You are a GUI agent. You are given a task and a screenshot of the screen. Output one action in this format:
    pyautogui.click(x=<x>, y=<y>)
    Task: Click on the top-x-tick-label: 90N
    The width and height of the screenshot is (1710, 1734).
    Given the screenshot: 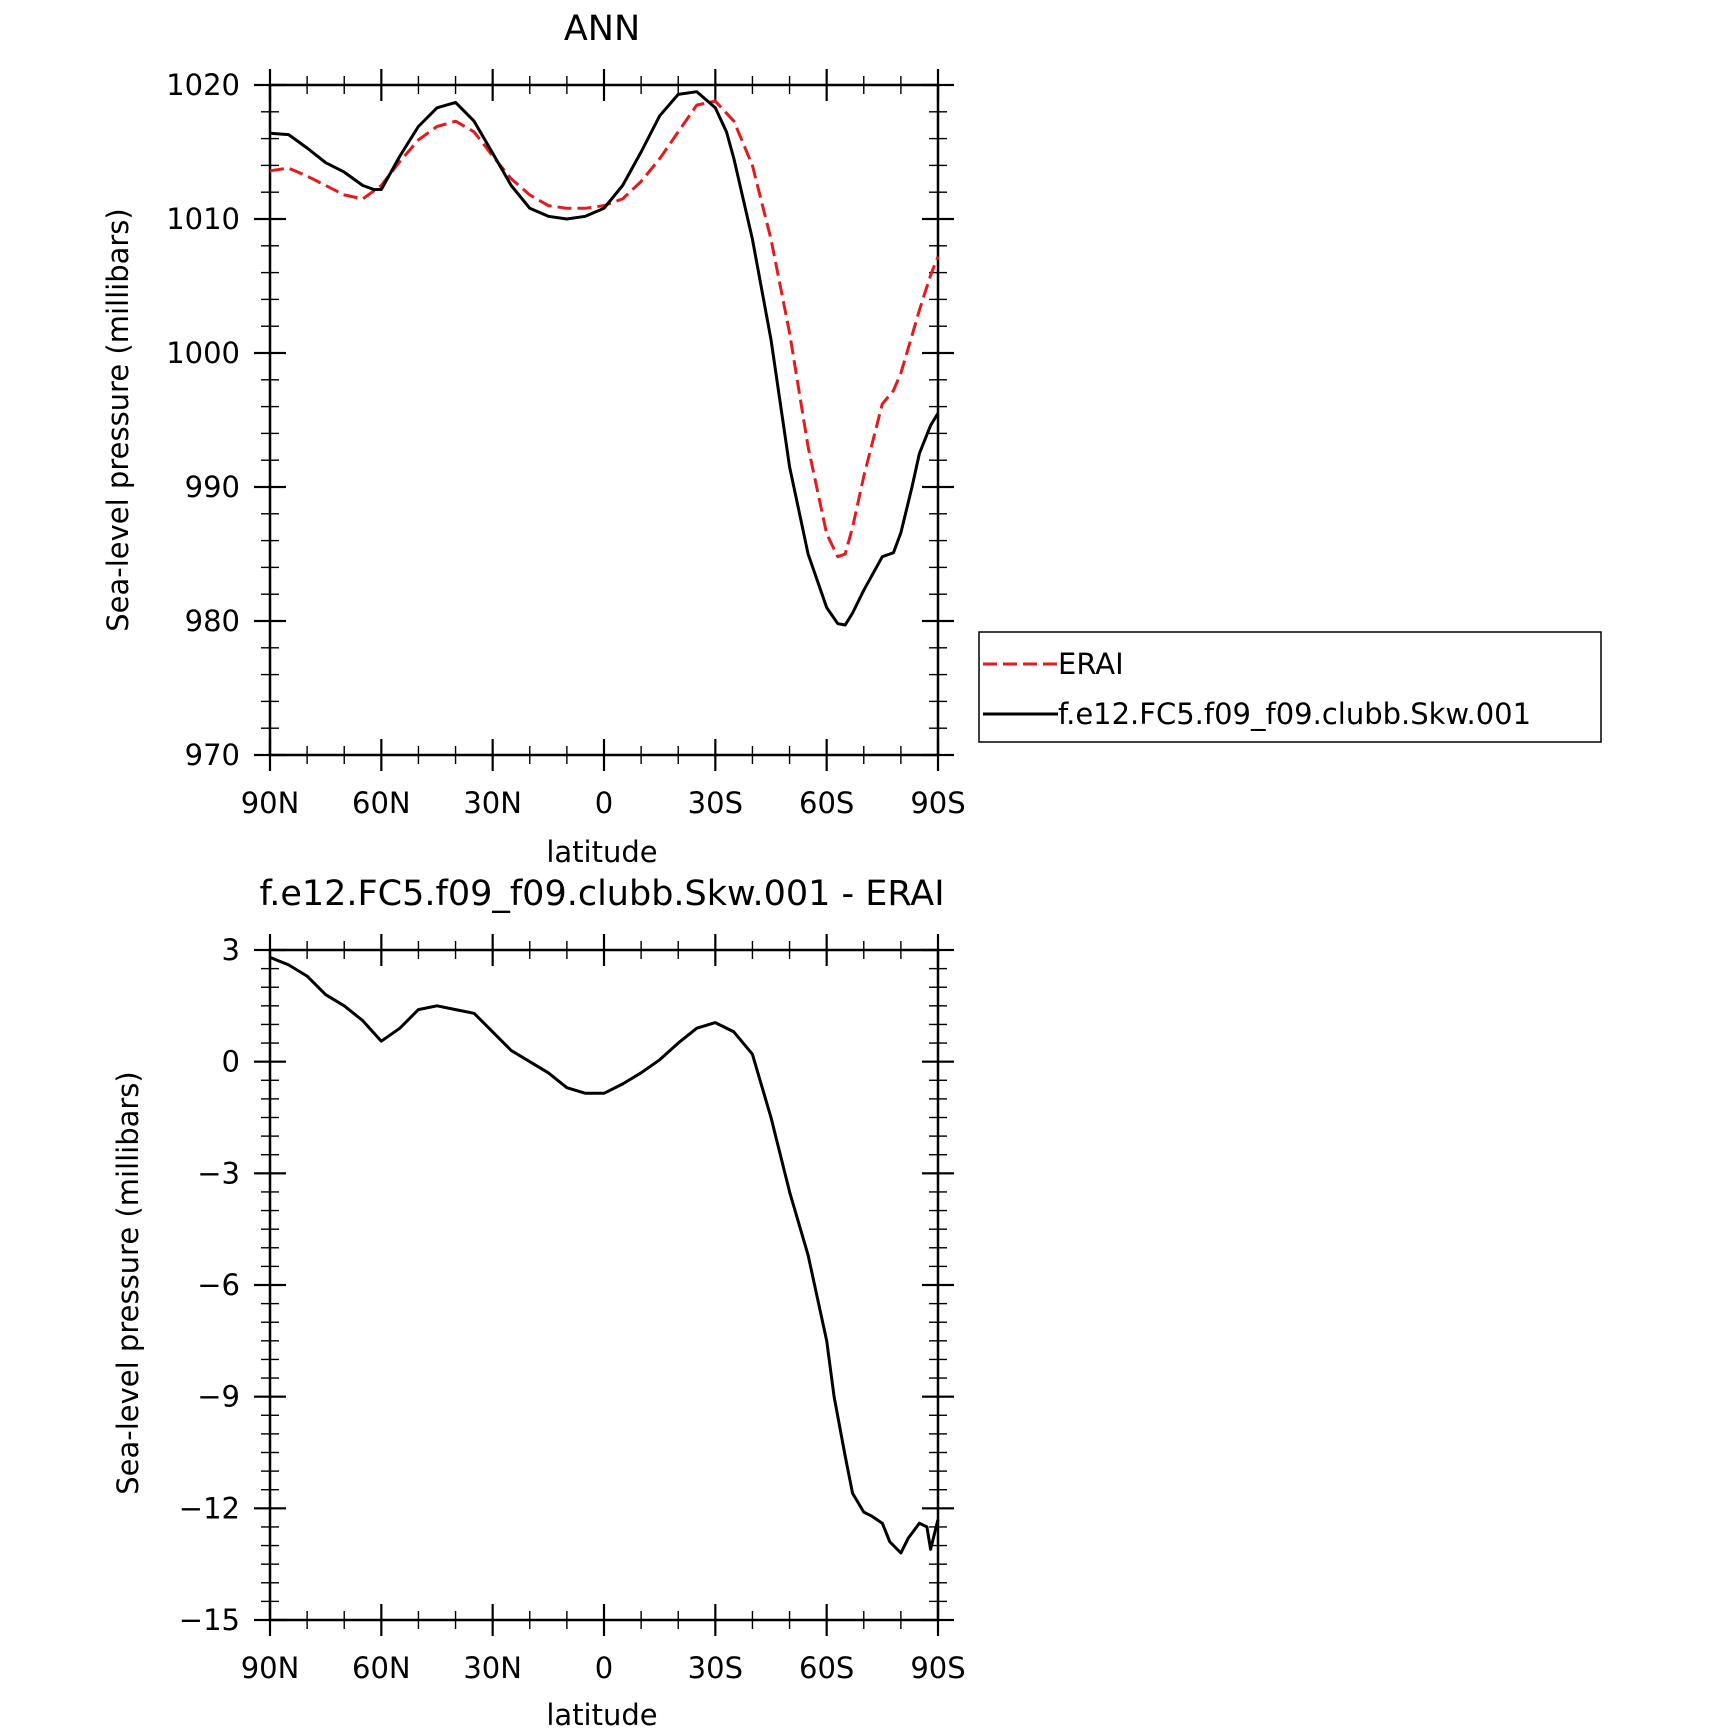 What is the action you would take?
    pyautogui.click(x=270, y=803)
    